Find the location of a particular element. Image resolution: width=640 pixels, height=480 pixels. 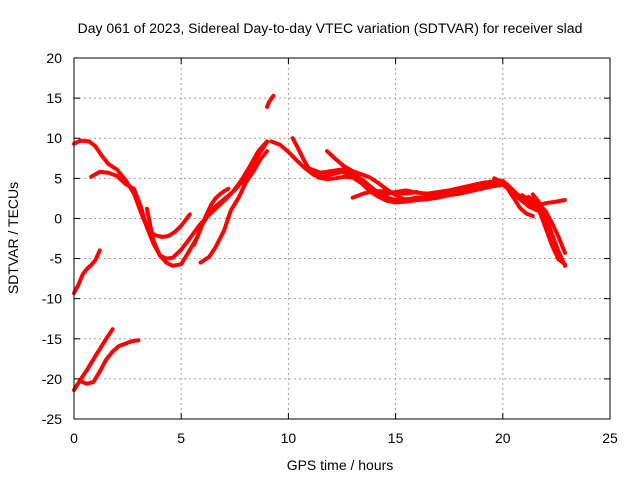

x-tick-label: 10 is located at coordinates (289, 438).